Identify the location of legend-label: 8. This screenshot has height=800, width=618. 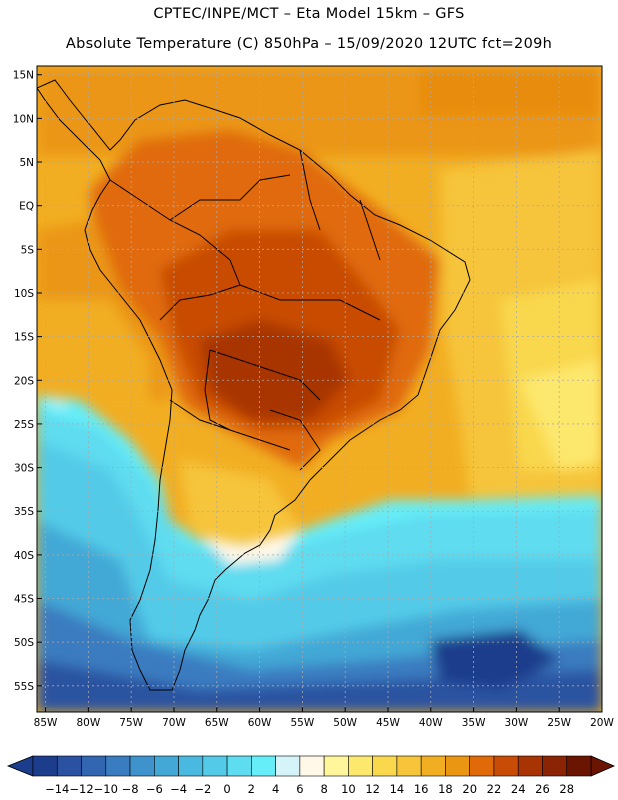
(323, 789).